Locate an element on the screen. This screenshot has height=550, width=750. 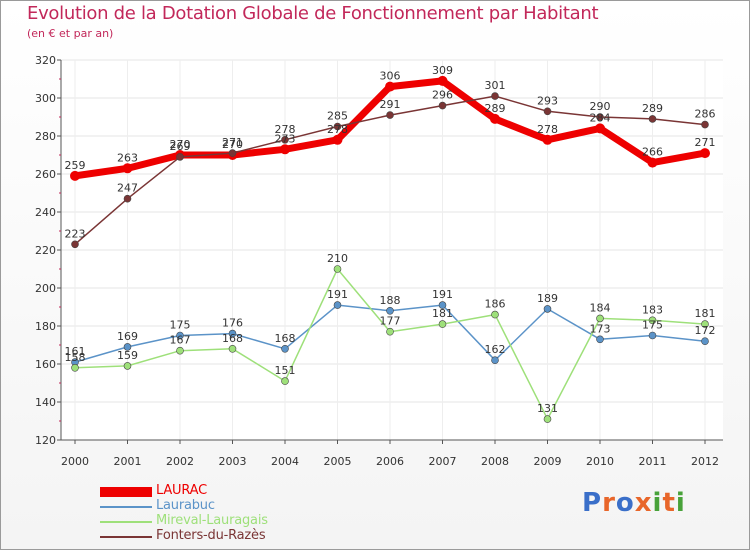
logo-letter: r is located at coordinates (609, 503).